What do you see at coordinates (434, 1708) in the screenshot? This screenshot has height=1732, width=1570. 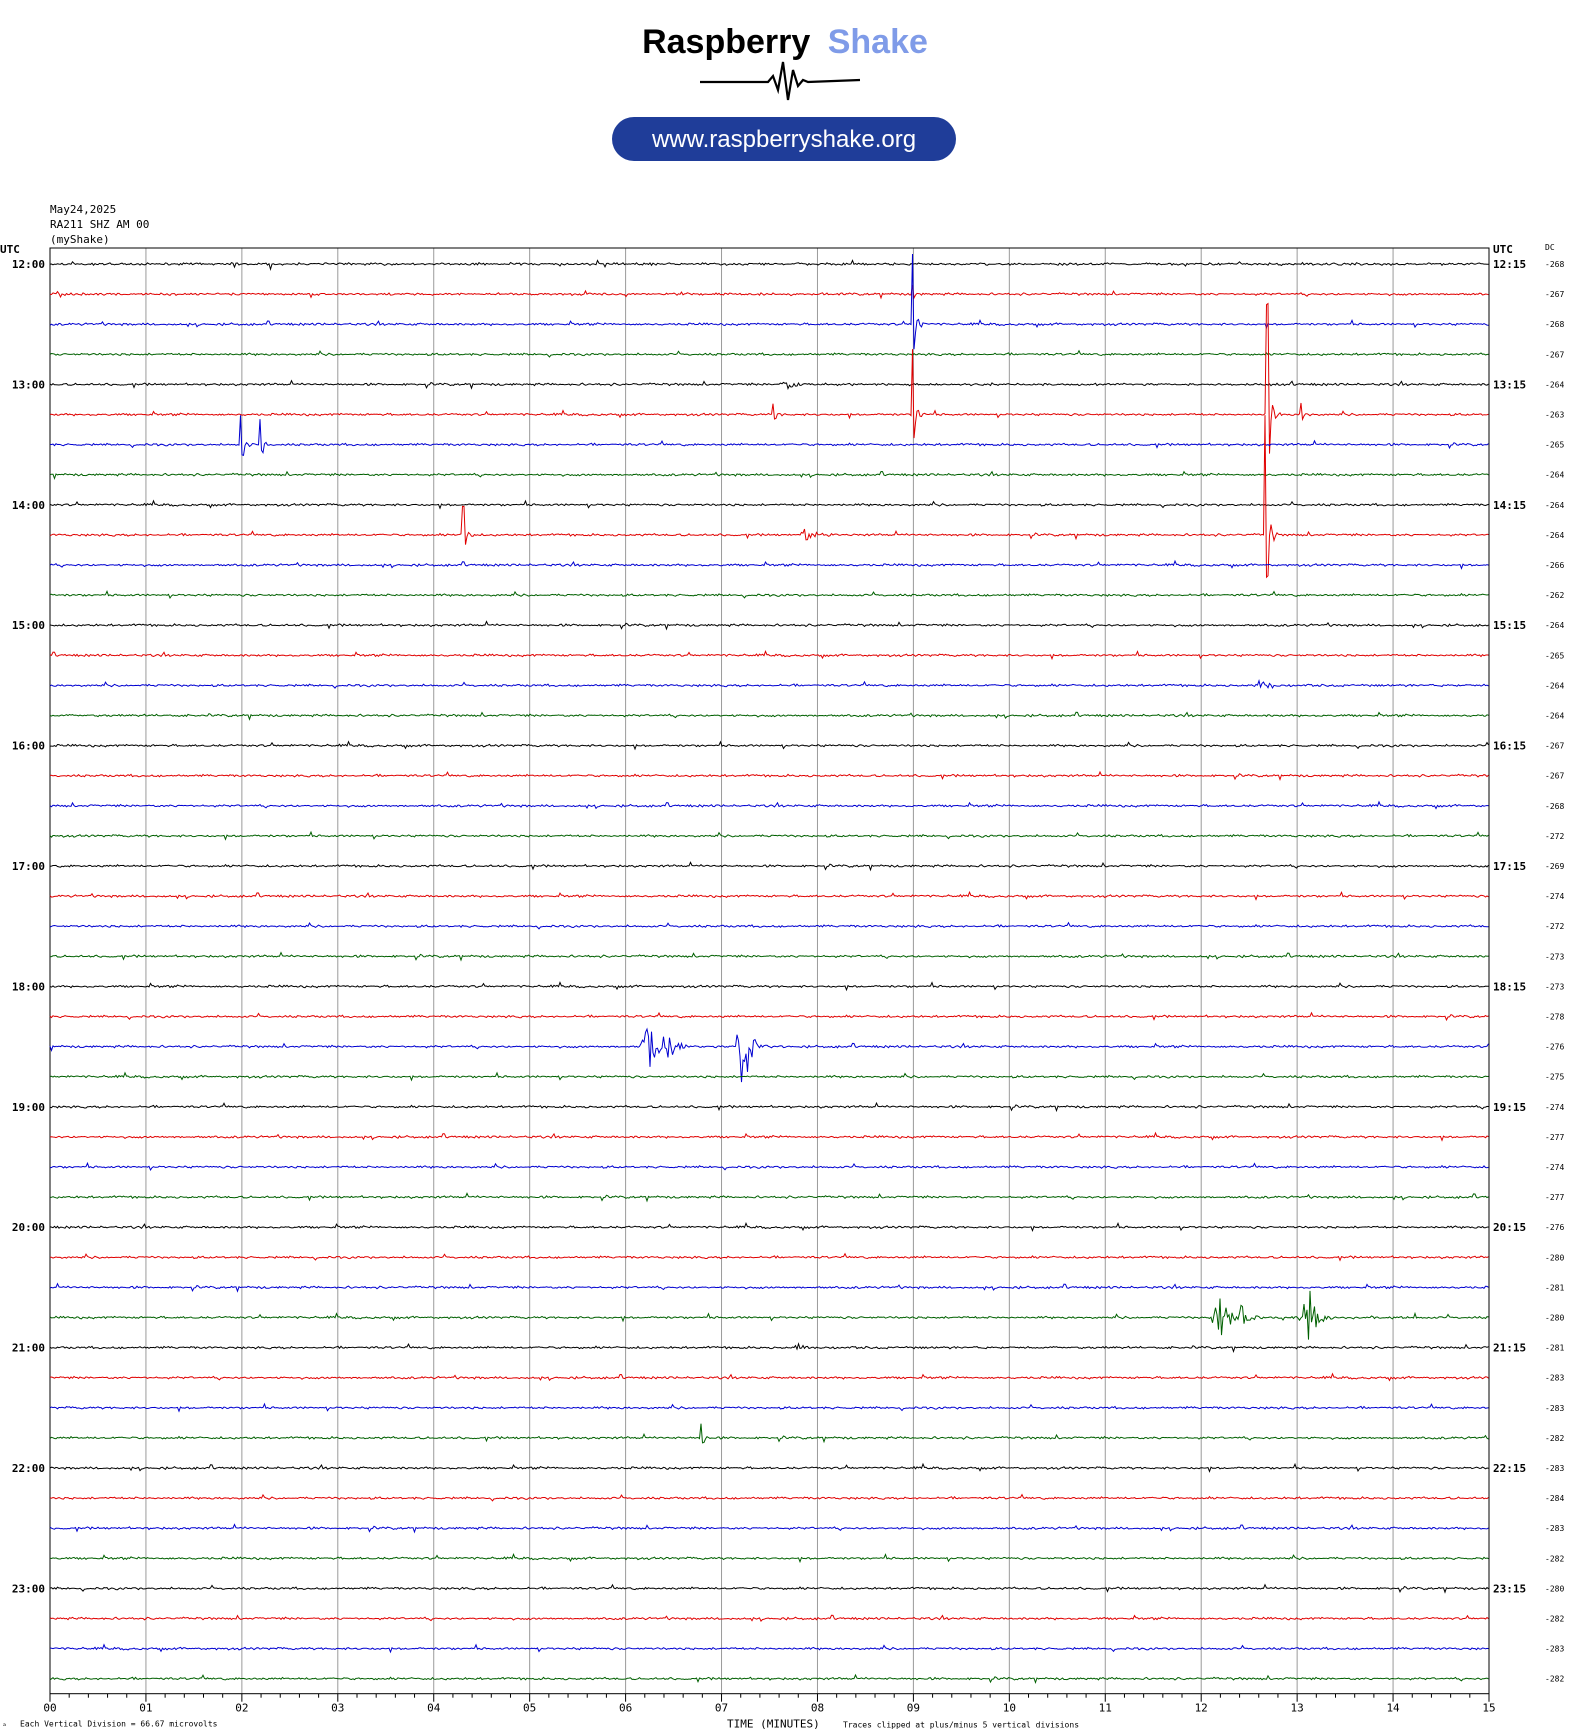 I see `x-tick-label: 04` at bounding box center [434, 1708].